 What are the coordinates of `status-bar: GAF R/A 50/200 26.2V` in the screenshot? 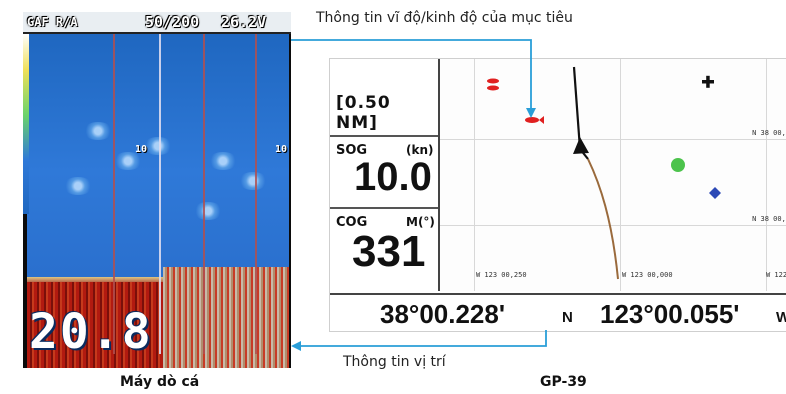 It's located at (157, 23).